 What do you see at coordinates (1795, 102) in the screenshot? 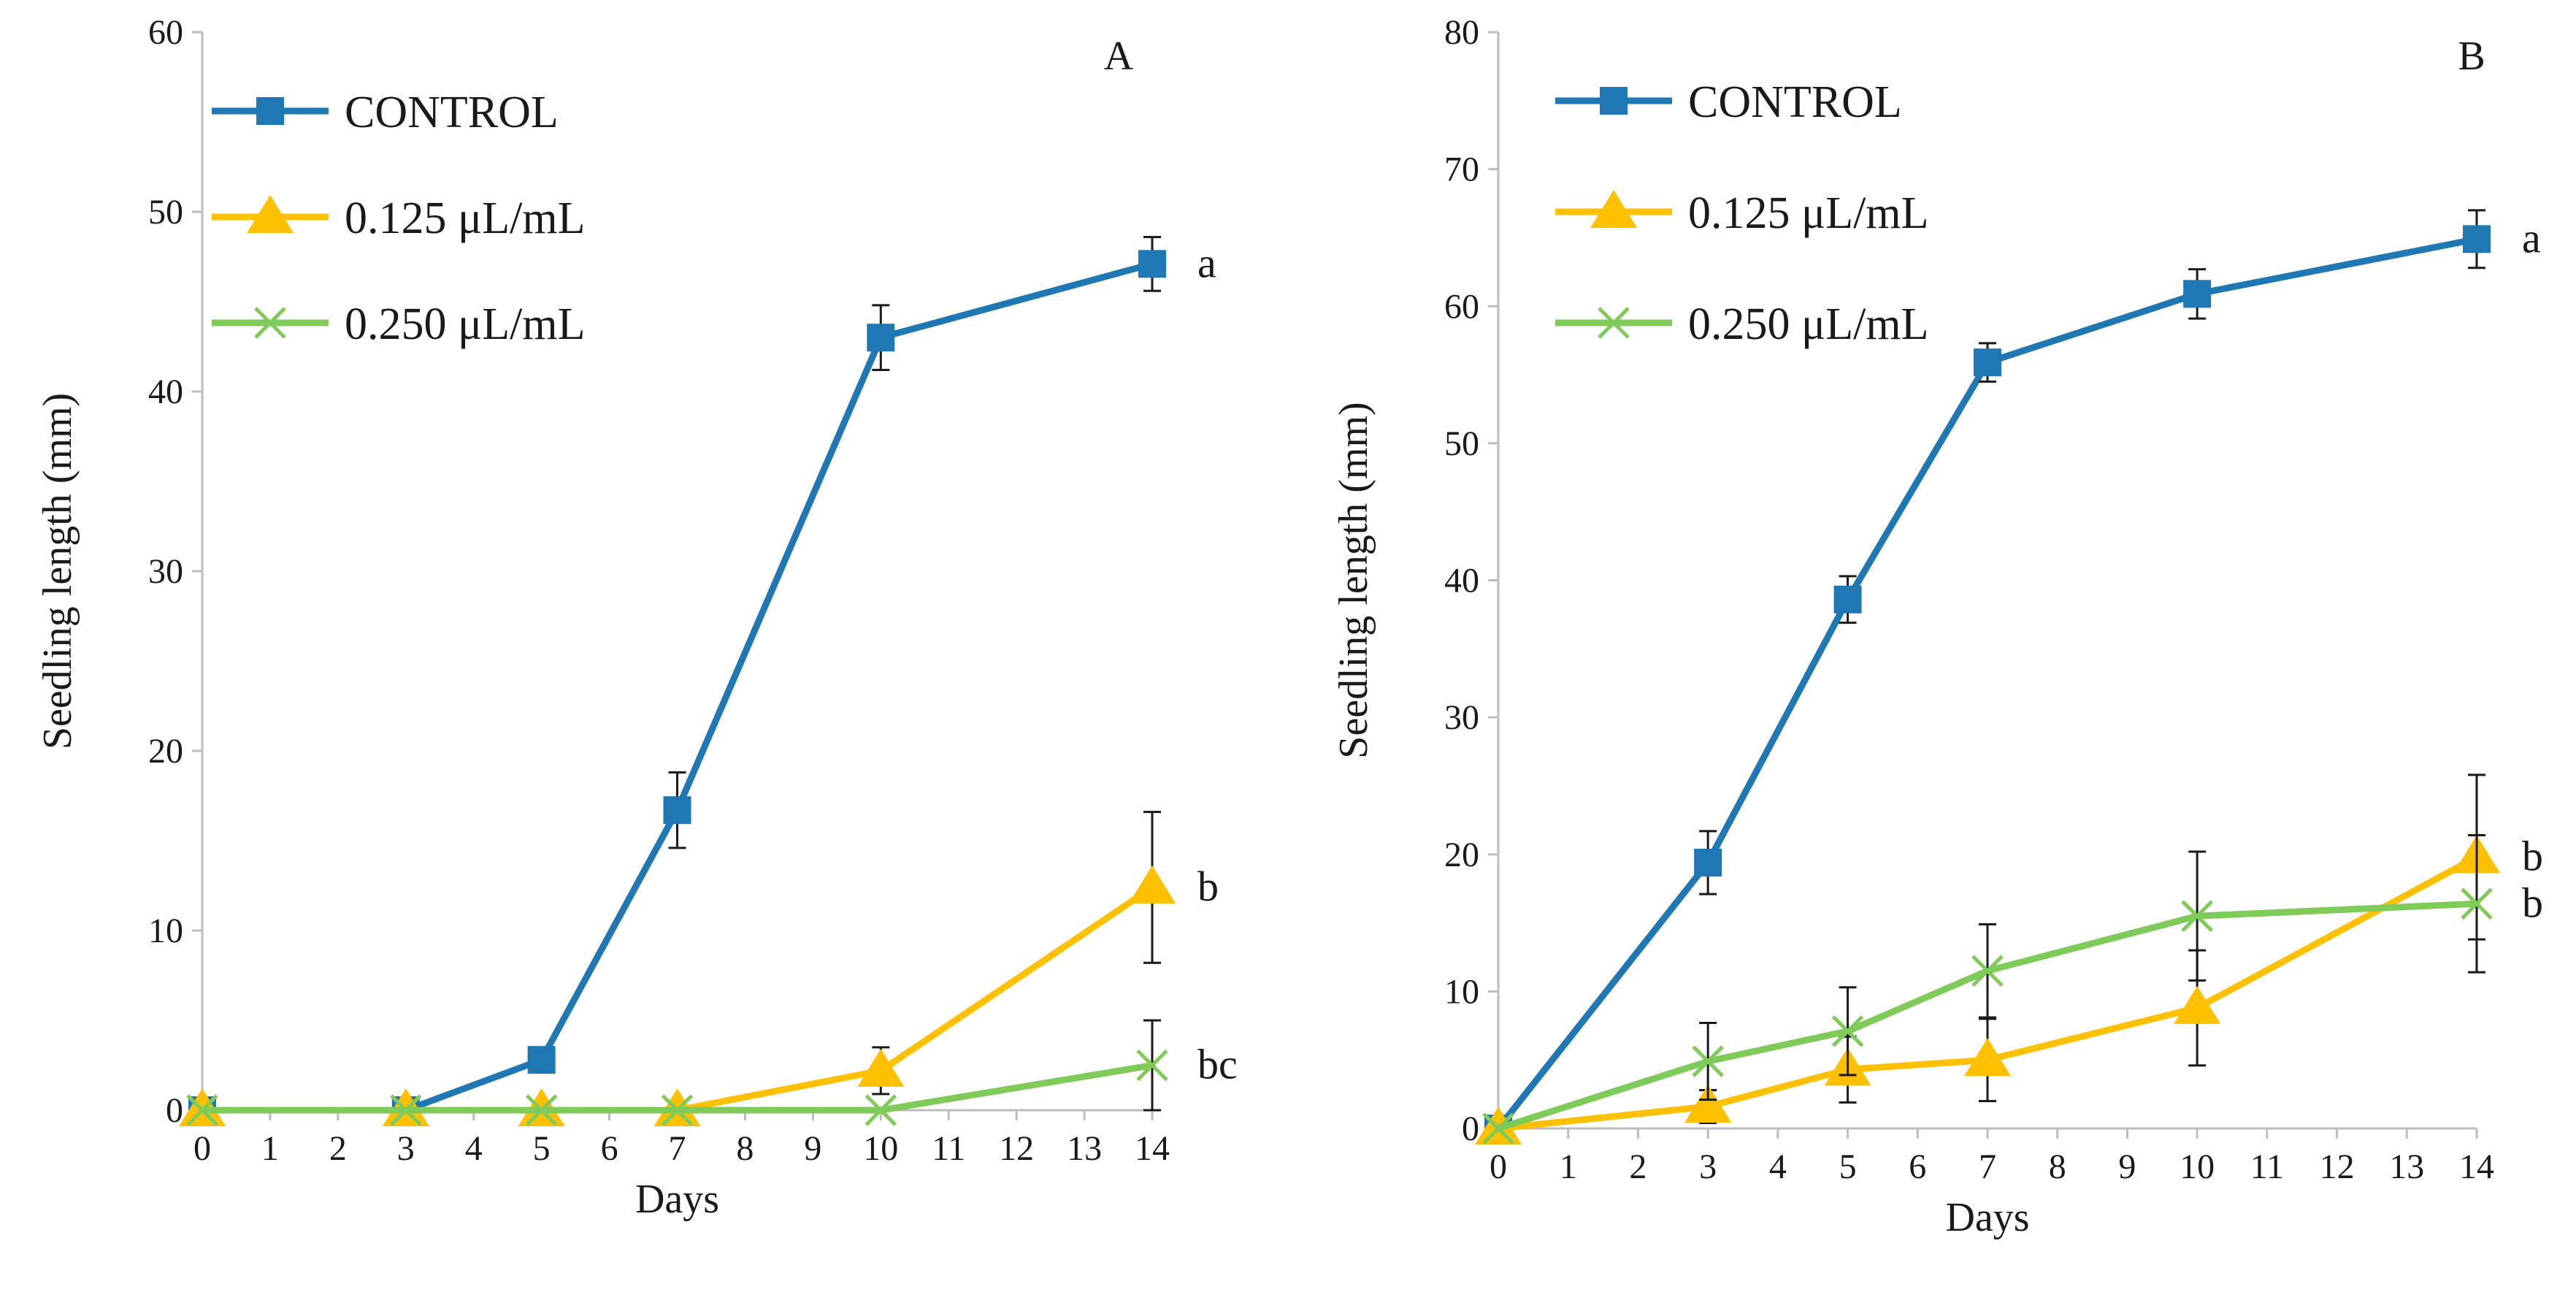
I see `legend-label: CONTROL` at bounding box center [1795, 102].